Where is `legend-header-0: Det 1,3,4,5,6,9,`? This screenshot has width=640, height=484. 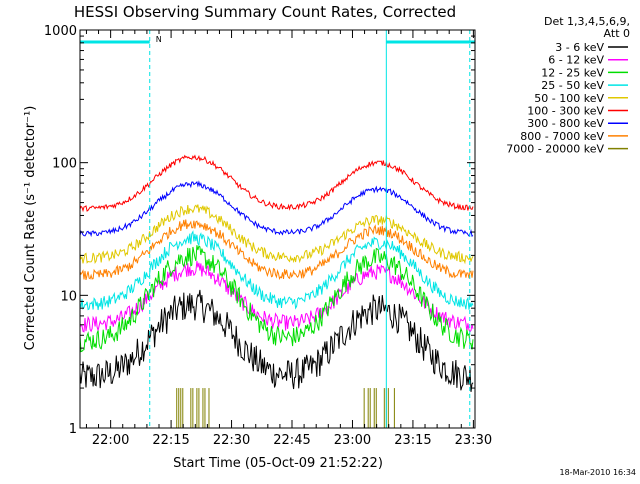 legend-header-0: Det 1,3,4,5,6,9, is located at coordinates (587, 21).